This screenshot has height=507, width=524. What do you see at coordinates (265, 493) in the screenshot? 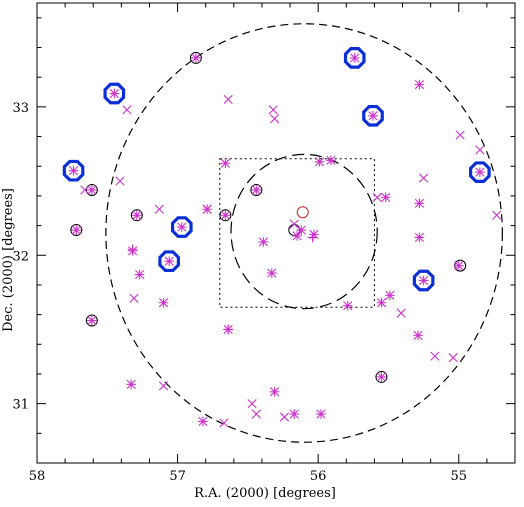
I see `x-axis-label: R.A. (2000) [degrees]` at bounding box center [265, 493].